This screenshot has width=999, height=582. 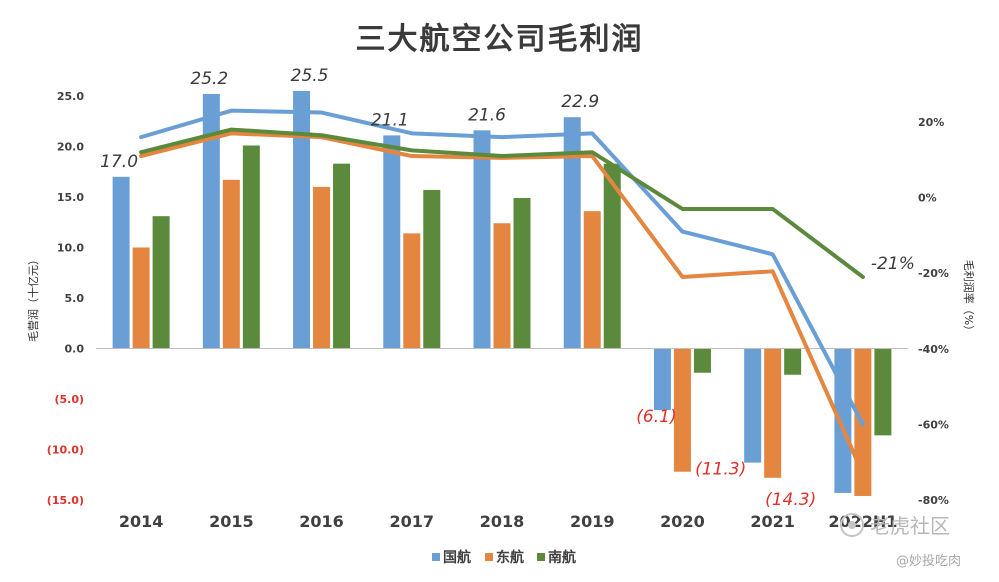 I want to click on bar-东航-2014, so click(x=141, y=298).